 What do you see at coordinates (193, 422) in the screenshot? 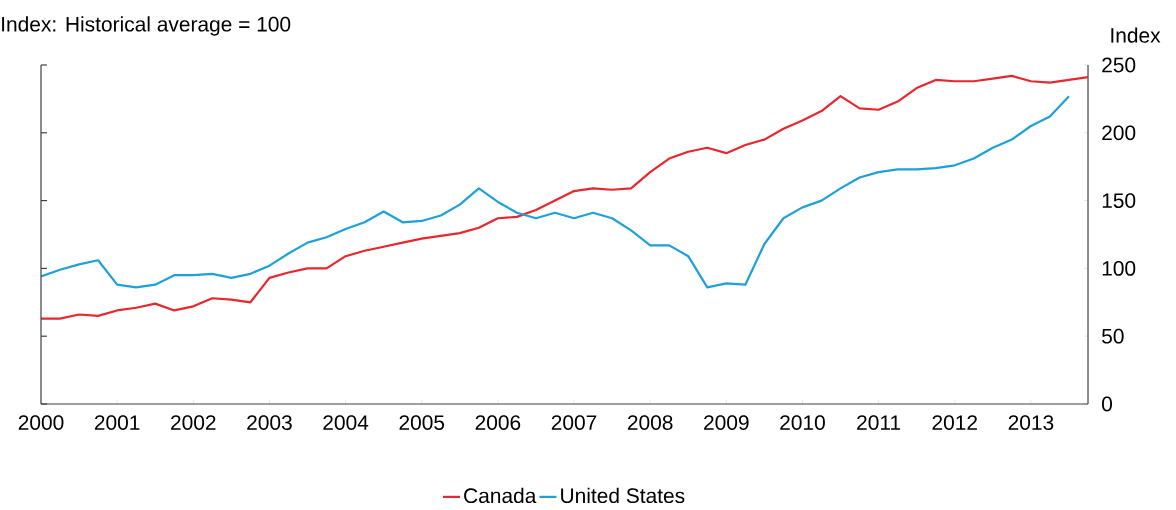
I see `x-tick-label: 2002` at bounding box center [193, 422].